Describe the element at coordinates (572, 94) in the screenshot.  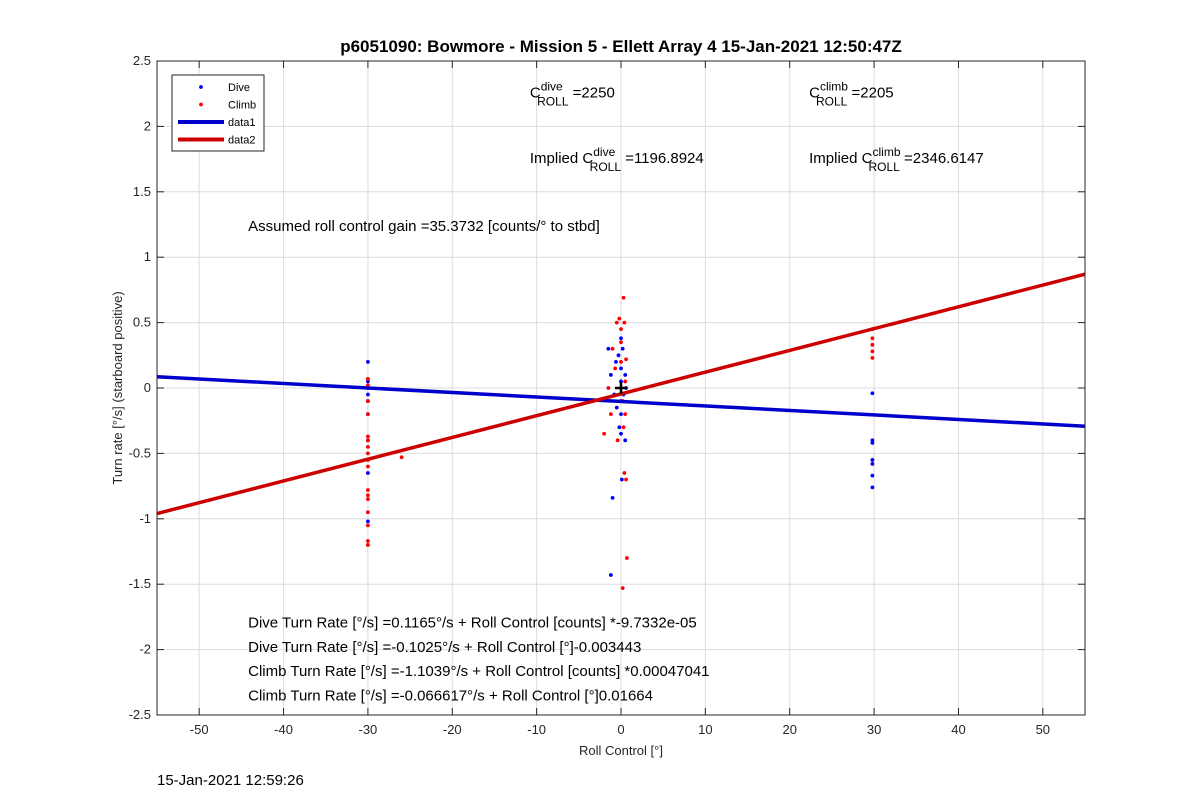
I see `annotation-cdive: Cdive ROLL =2250` at that location.